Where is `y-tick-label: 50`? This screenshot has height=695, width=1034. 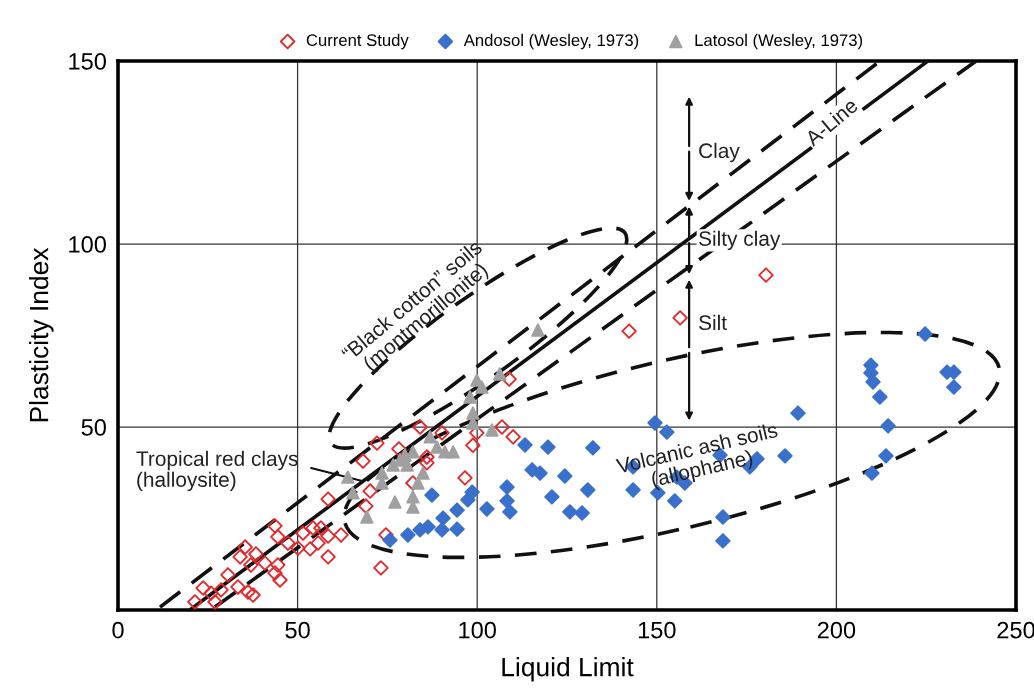 y-tick-label: 50 is located at coordinates (93, 427).